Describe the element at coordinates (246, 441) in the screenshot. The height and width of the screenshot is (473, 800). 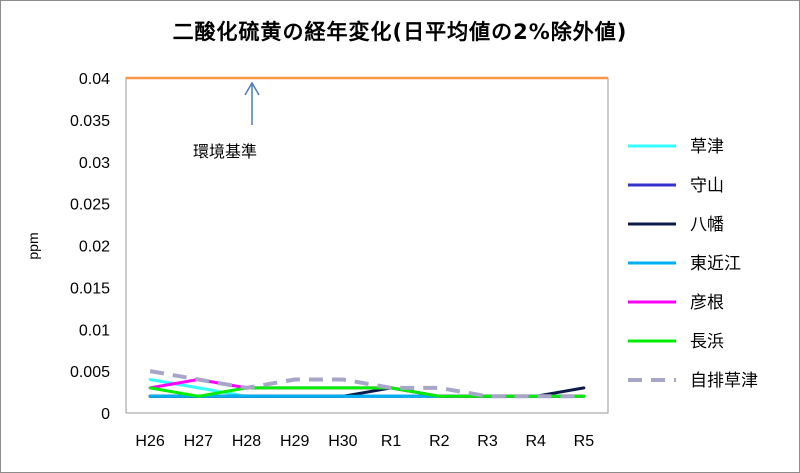
I see `x-tick-label: H28` at that location.